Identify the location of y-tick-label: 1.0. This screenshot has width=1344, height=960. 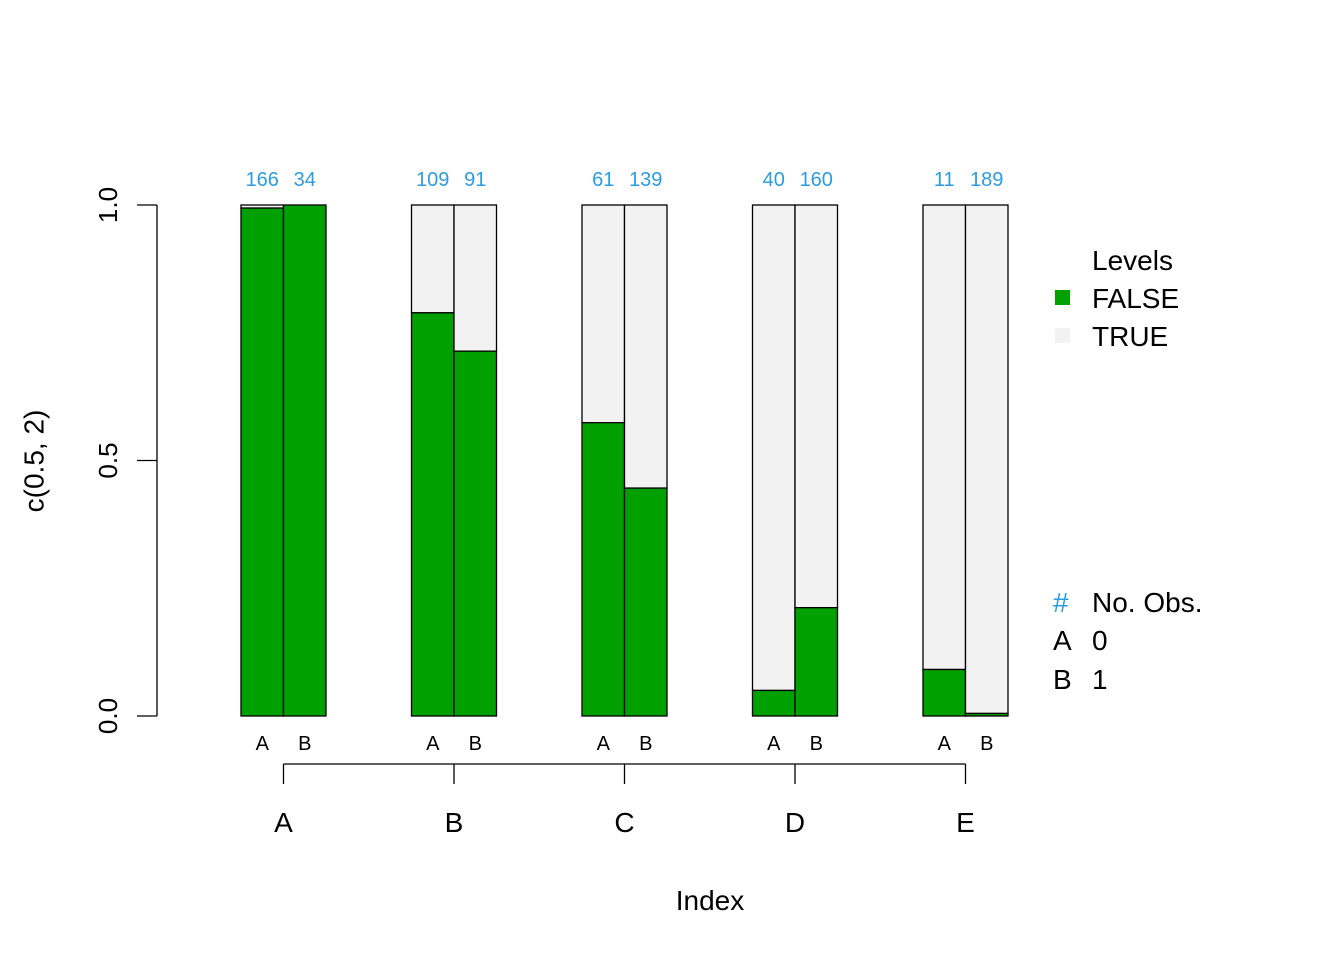
(108, 205).